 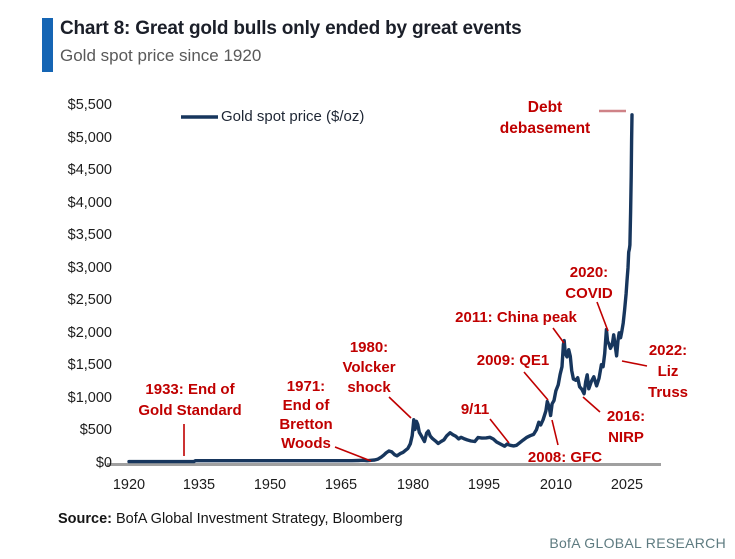 I want to click on x-axis-tick-label: 1995, so click(x=484, y=485).